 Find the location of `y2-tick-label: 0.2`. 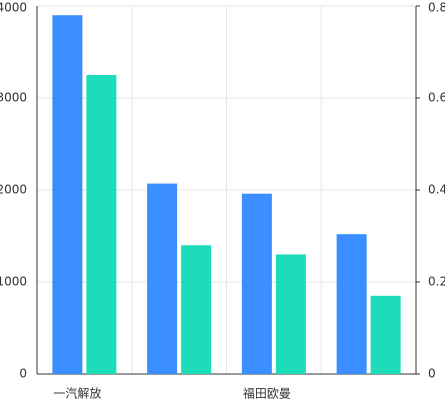

y2-tick-label: 0.2 is located at coordinates (436, 282).